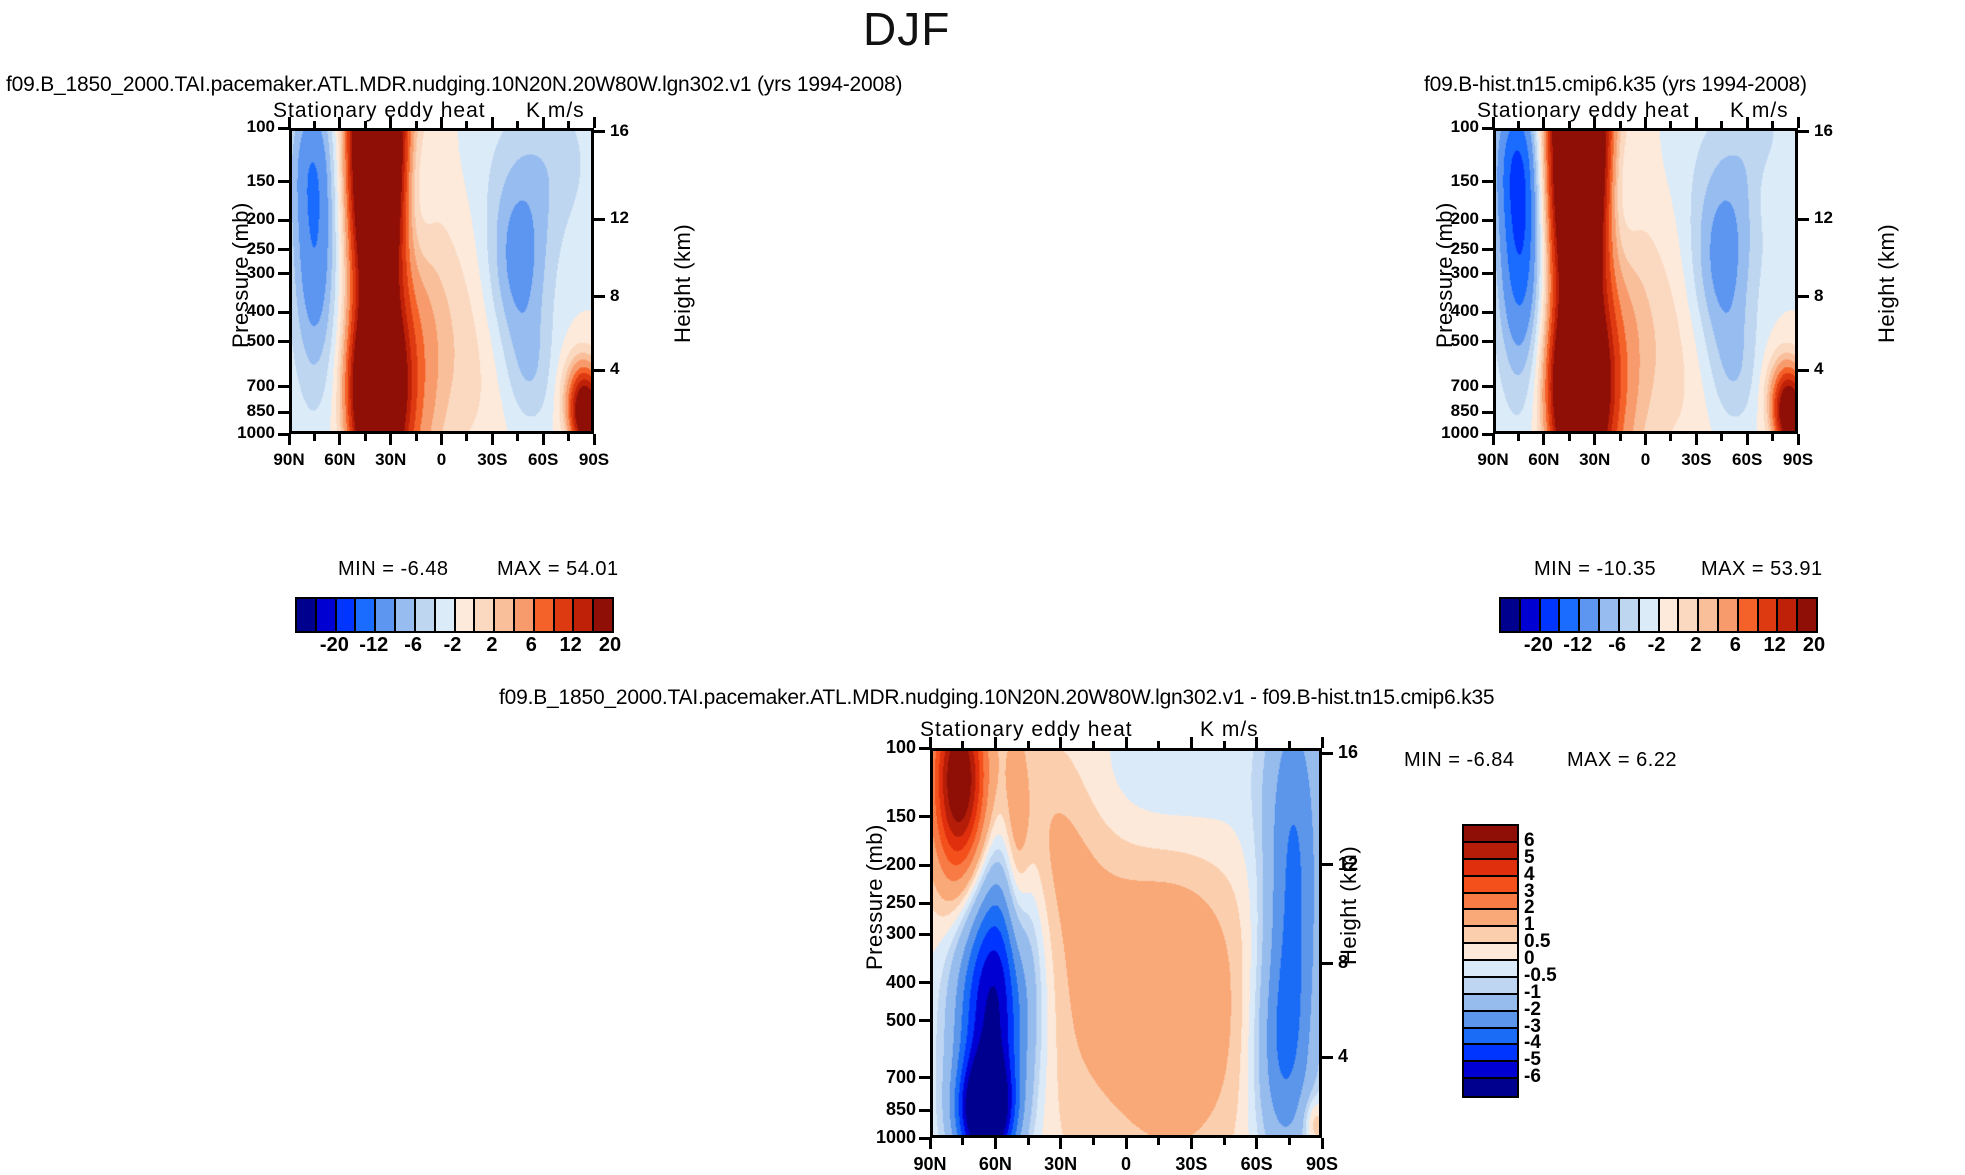  Describe the element at coordinates (570, 645) in the screenshot. I see `colorbar-left-tick-label: 12` at that location.